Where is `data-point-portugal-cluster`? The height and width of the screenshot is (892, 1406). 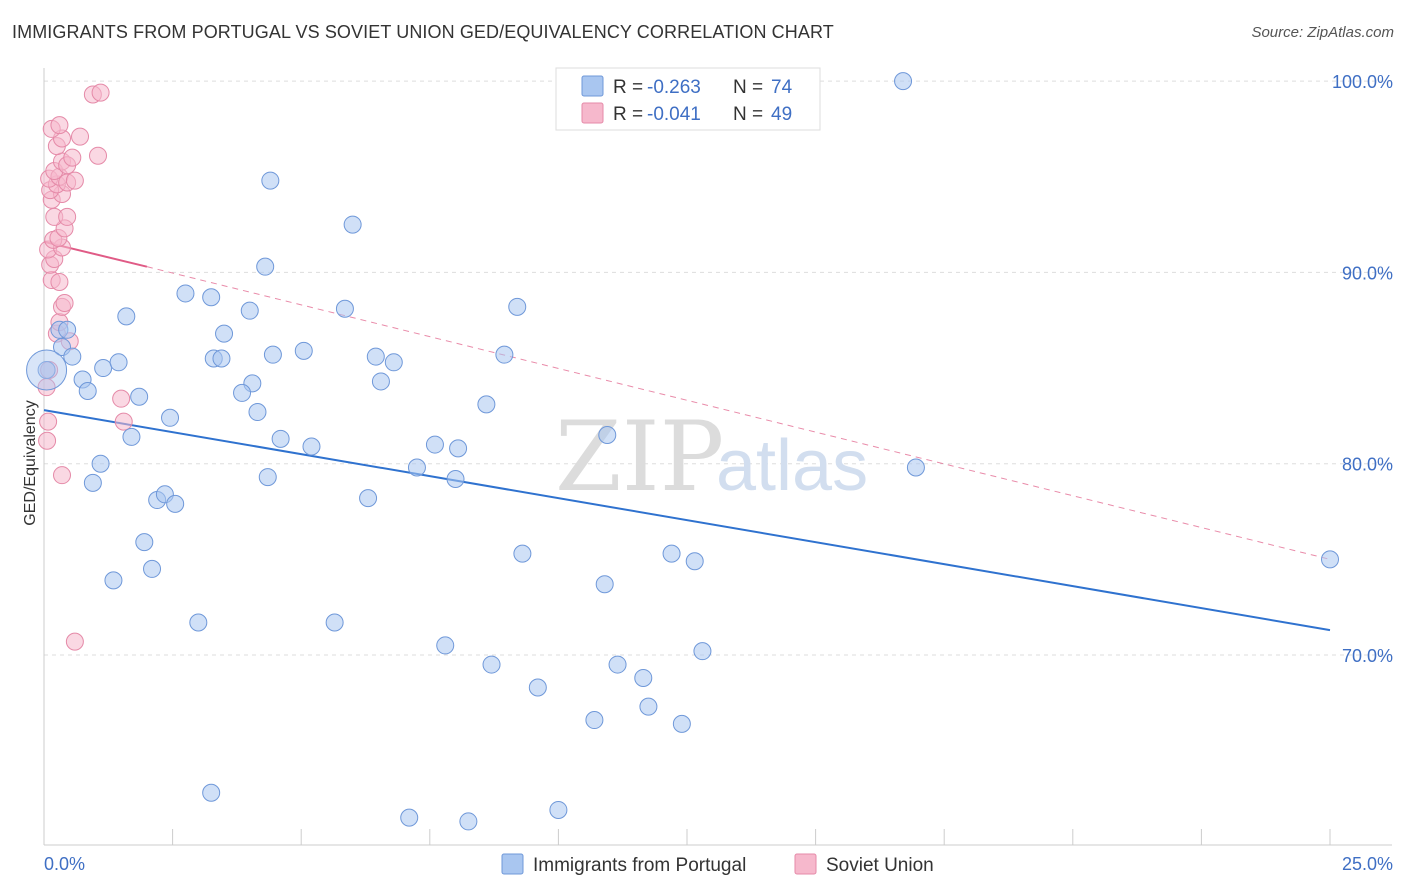
data-point-portugal-cluster is located at coordinates (47, 370).